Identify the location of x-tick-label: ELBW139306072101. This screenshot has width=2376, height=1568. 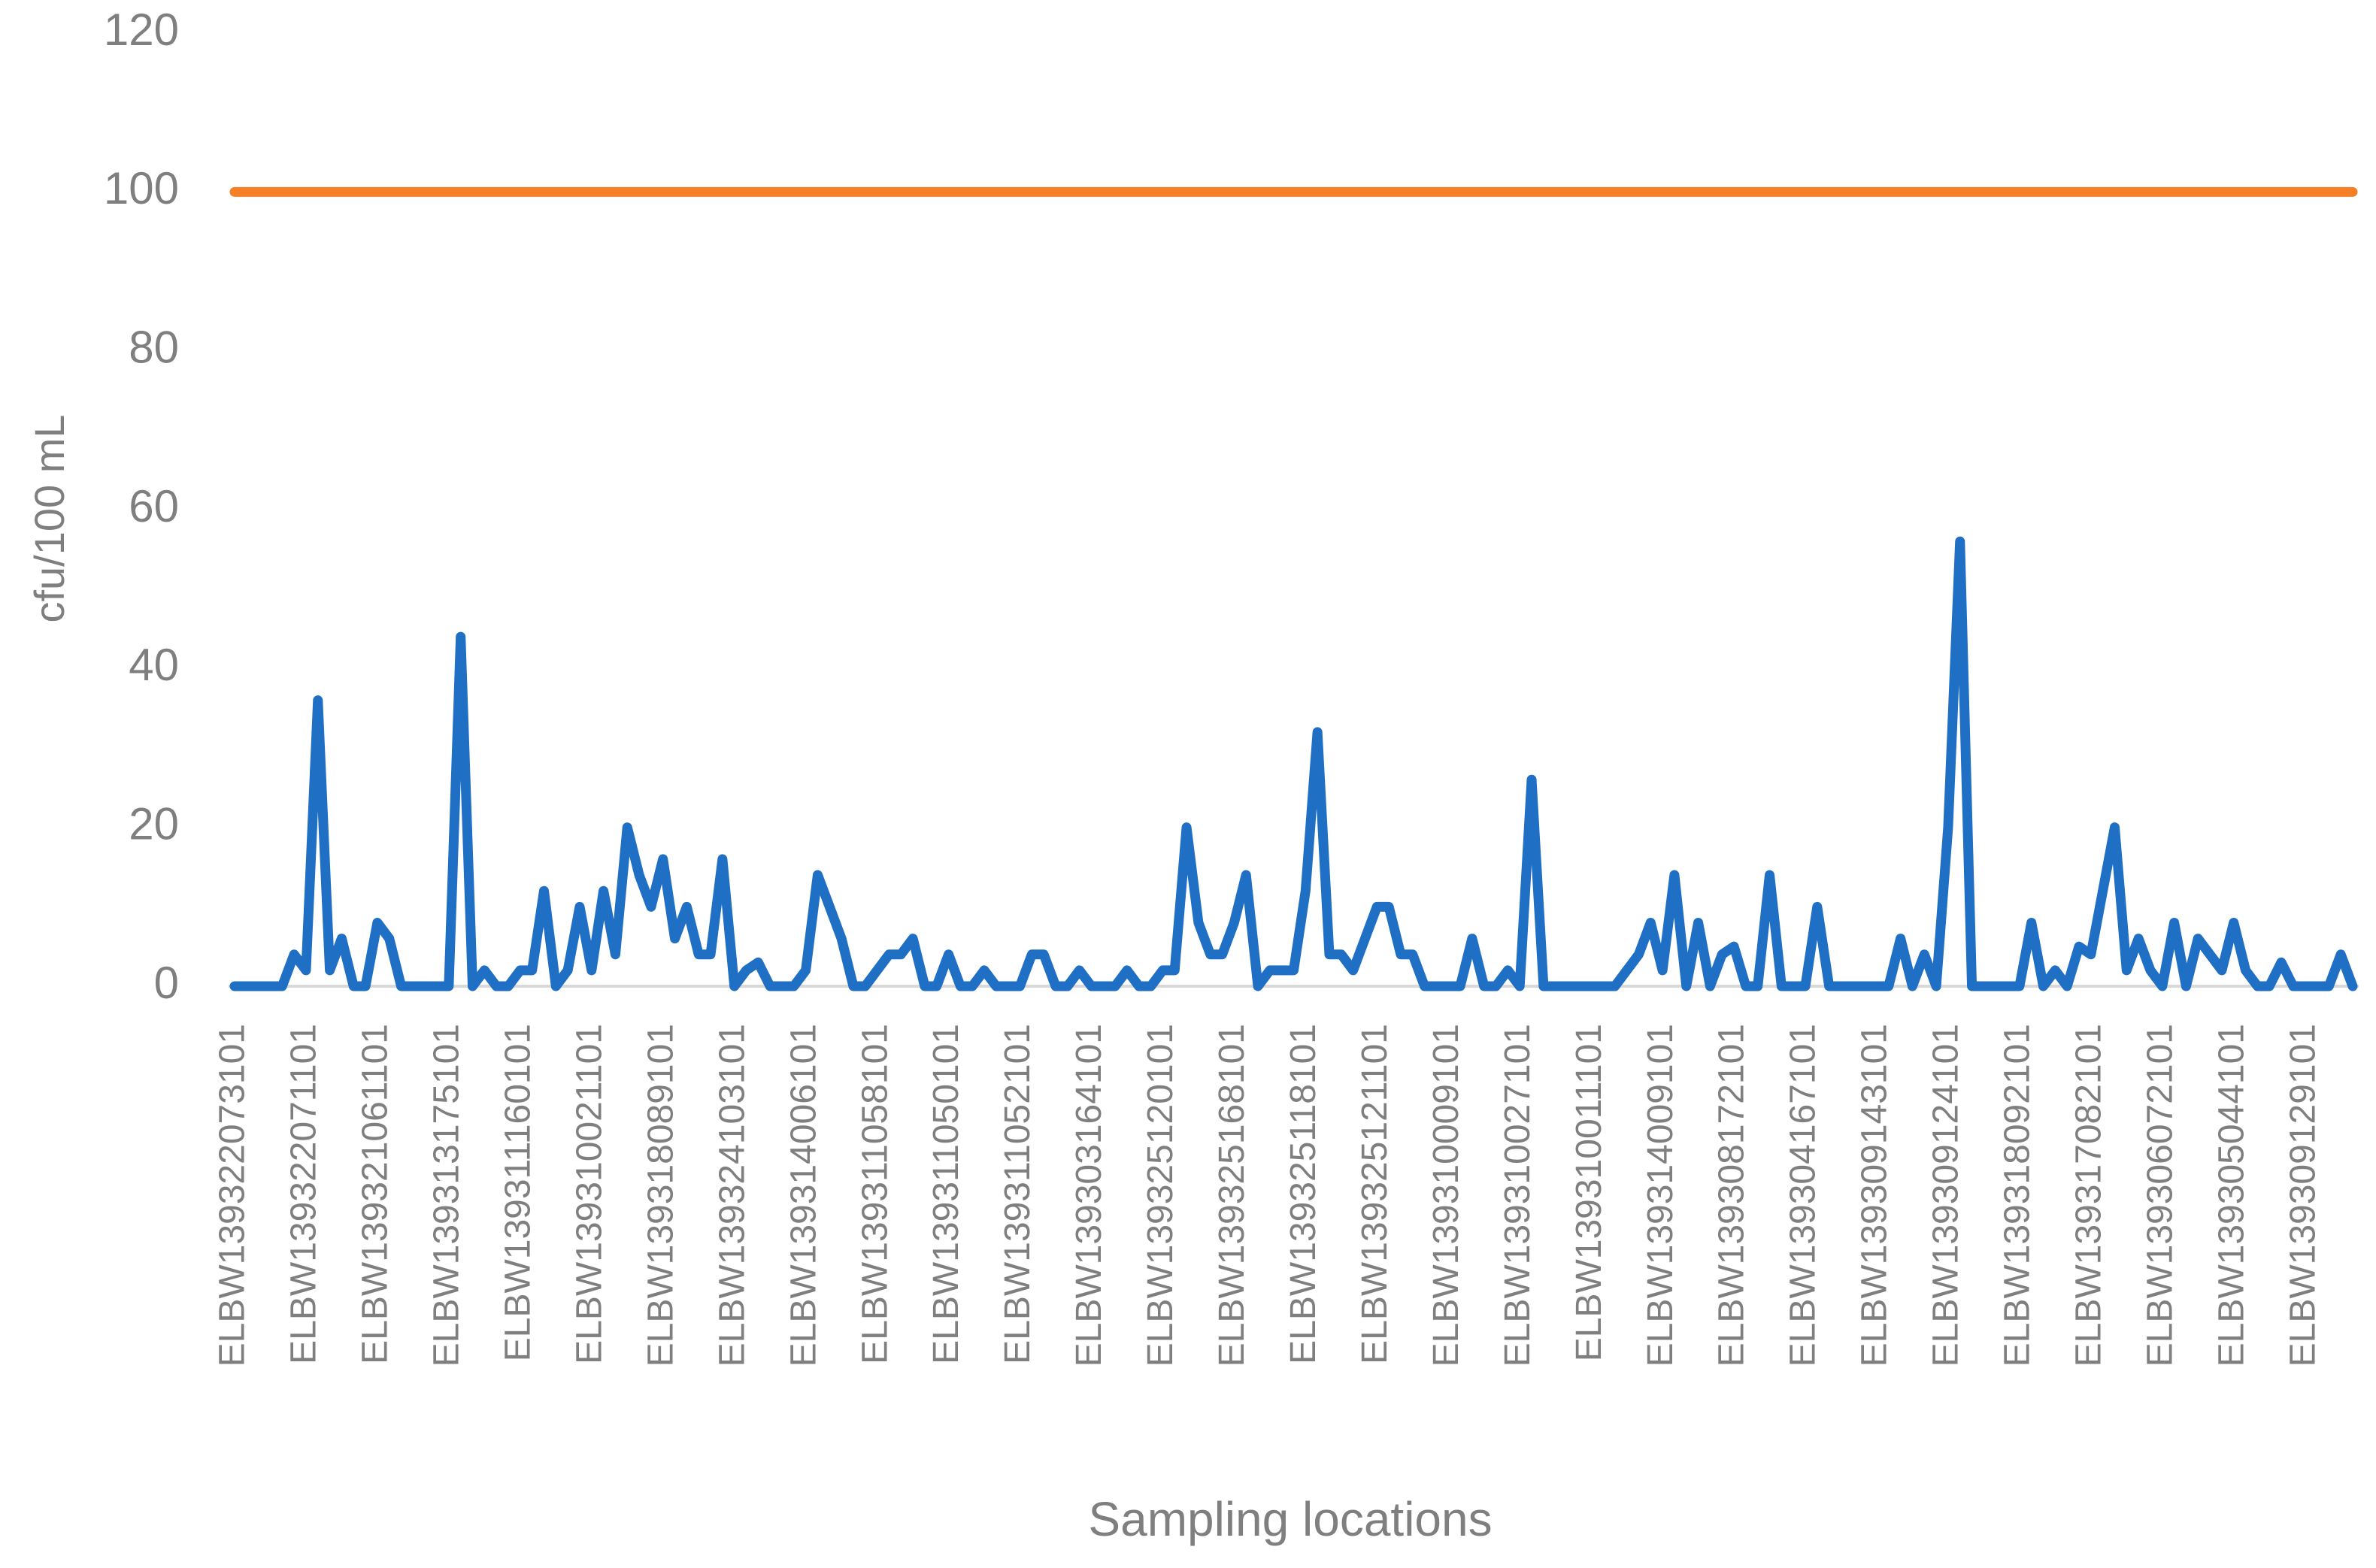
(2160, 1195).